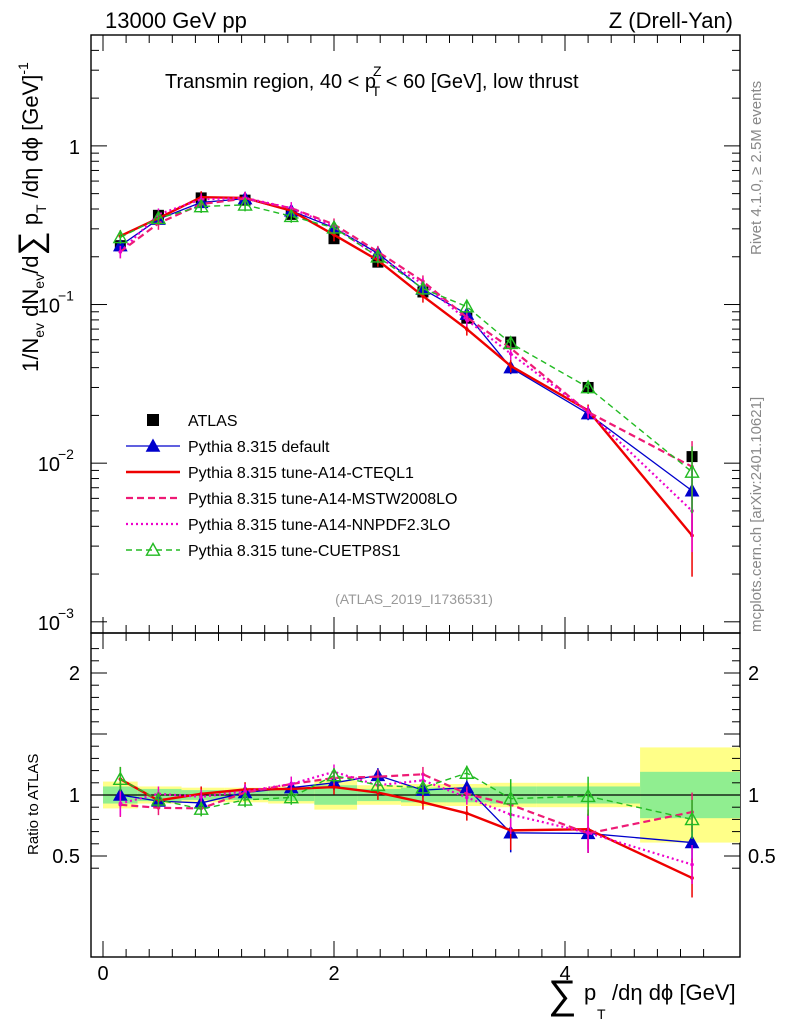 This screenshot has height=1024, width=786. What do you see at coordinates (378, 776) in the screenshot?
I see `ratio-point-mstw` at bounding box center [378, 776].